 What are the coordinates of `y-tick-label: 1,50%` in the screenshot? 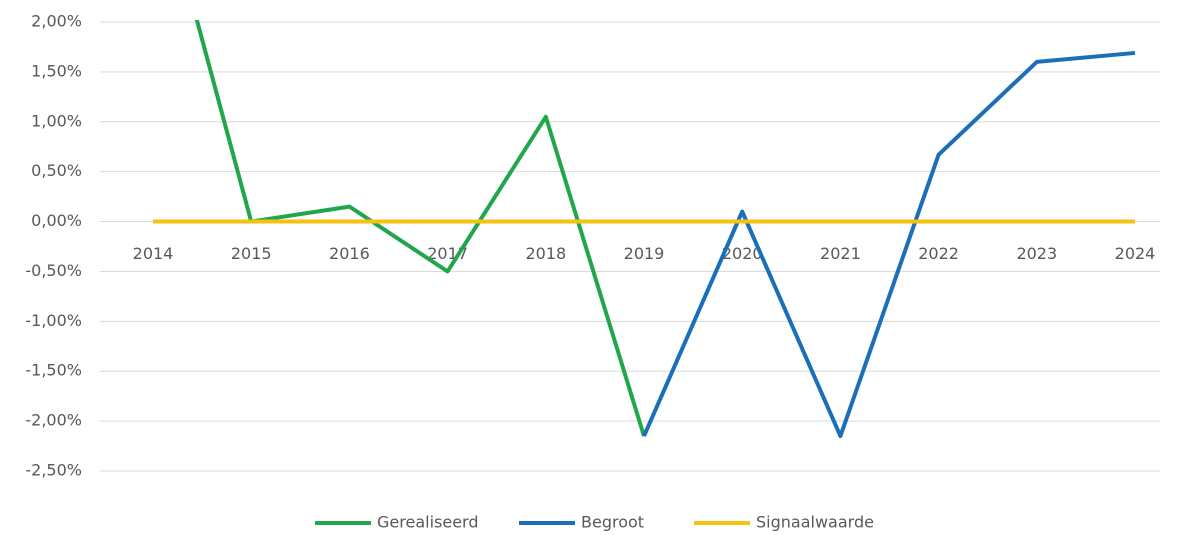 It's located at (56, 70).